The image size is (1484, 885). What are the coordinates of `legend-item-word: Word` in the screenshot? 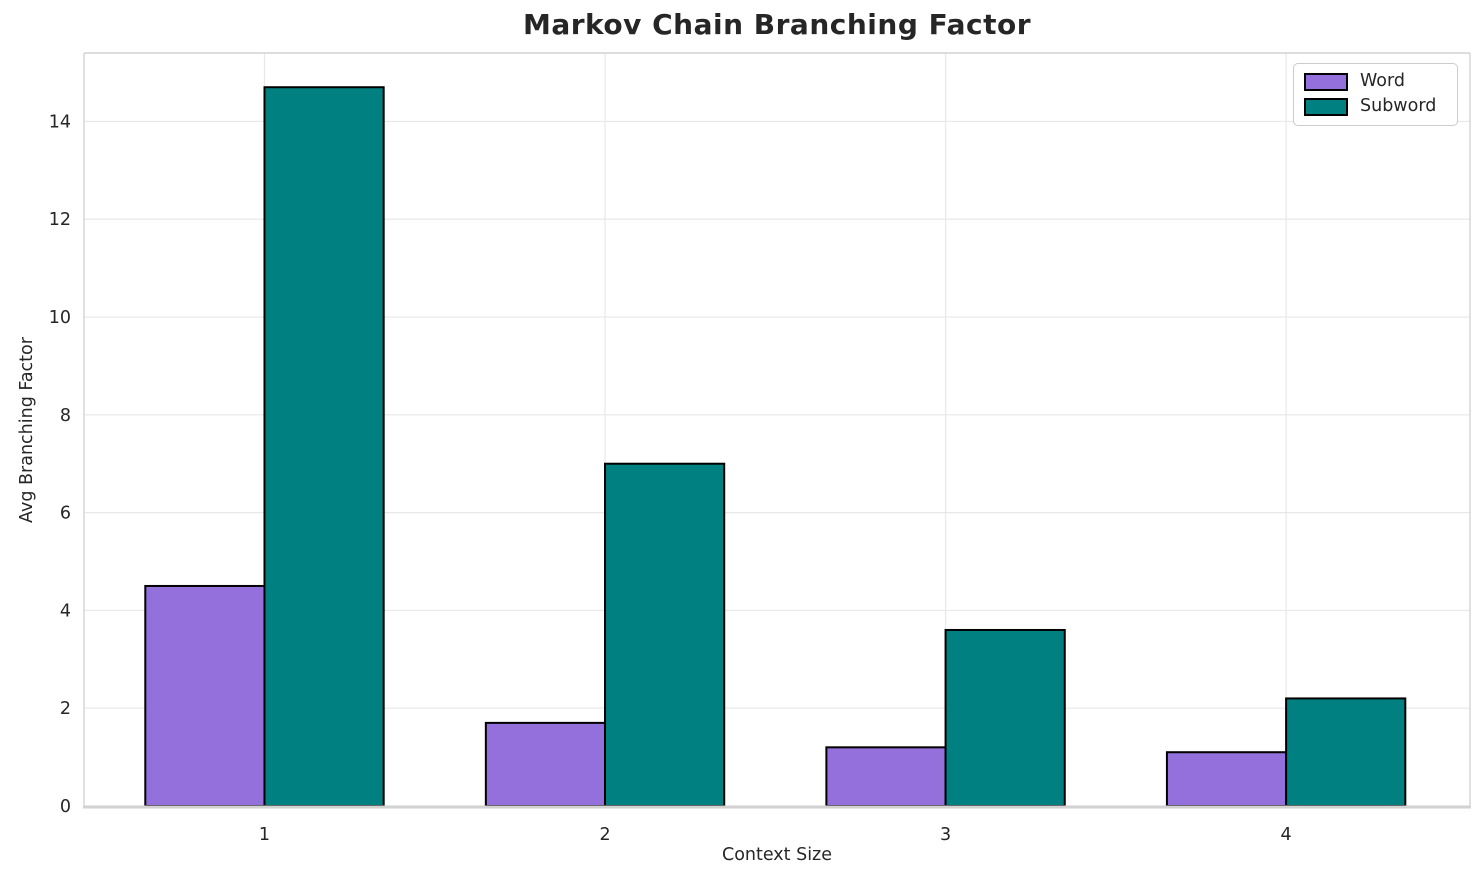 It's located at (1374, 82).